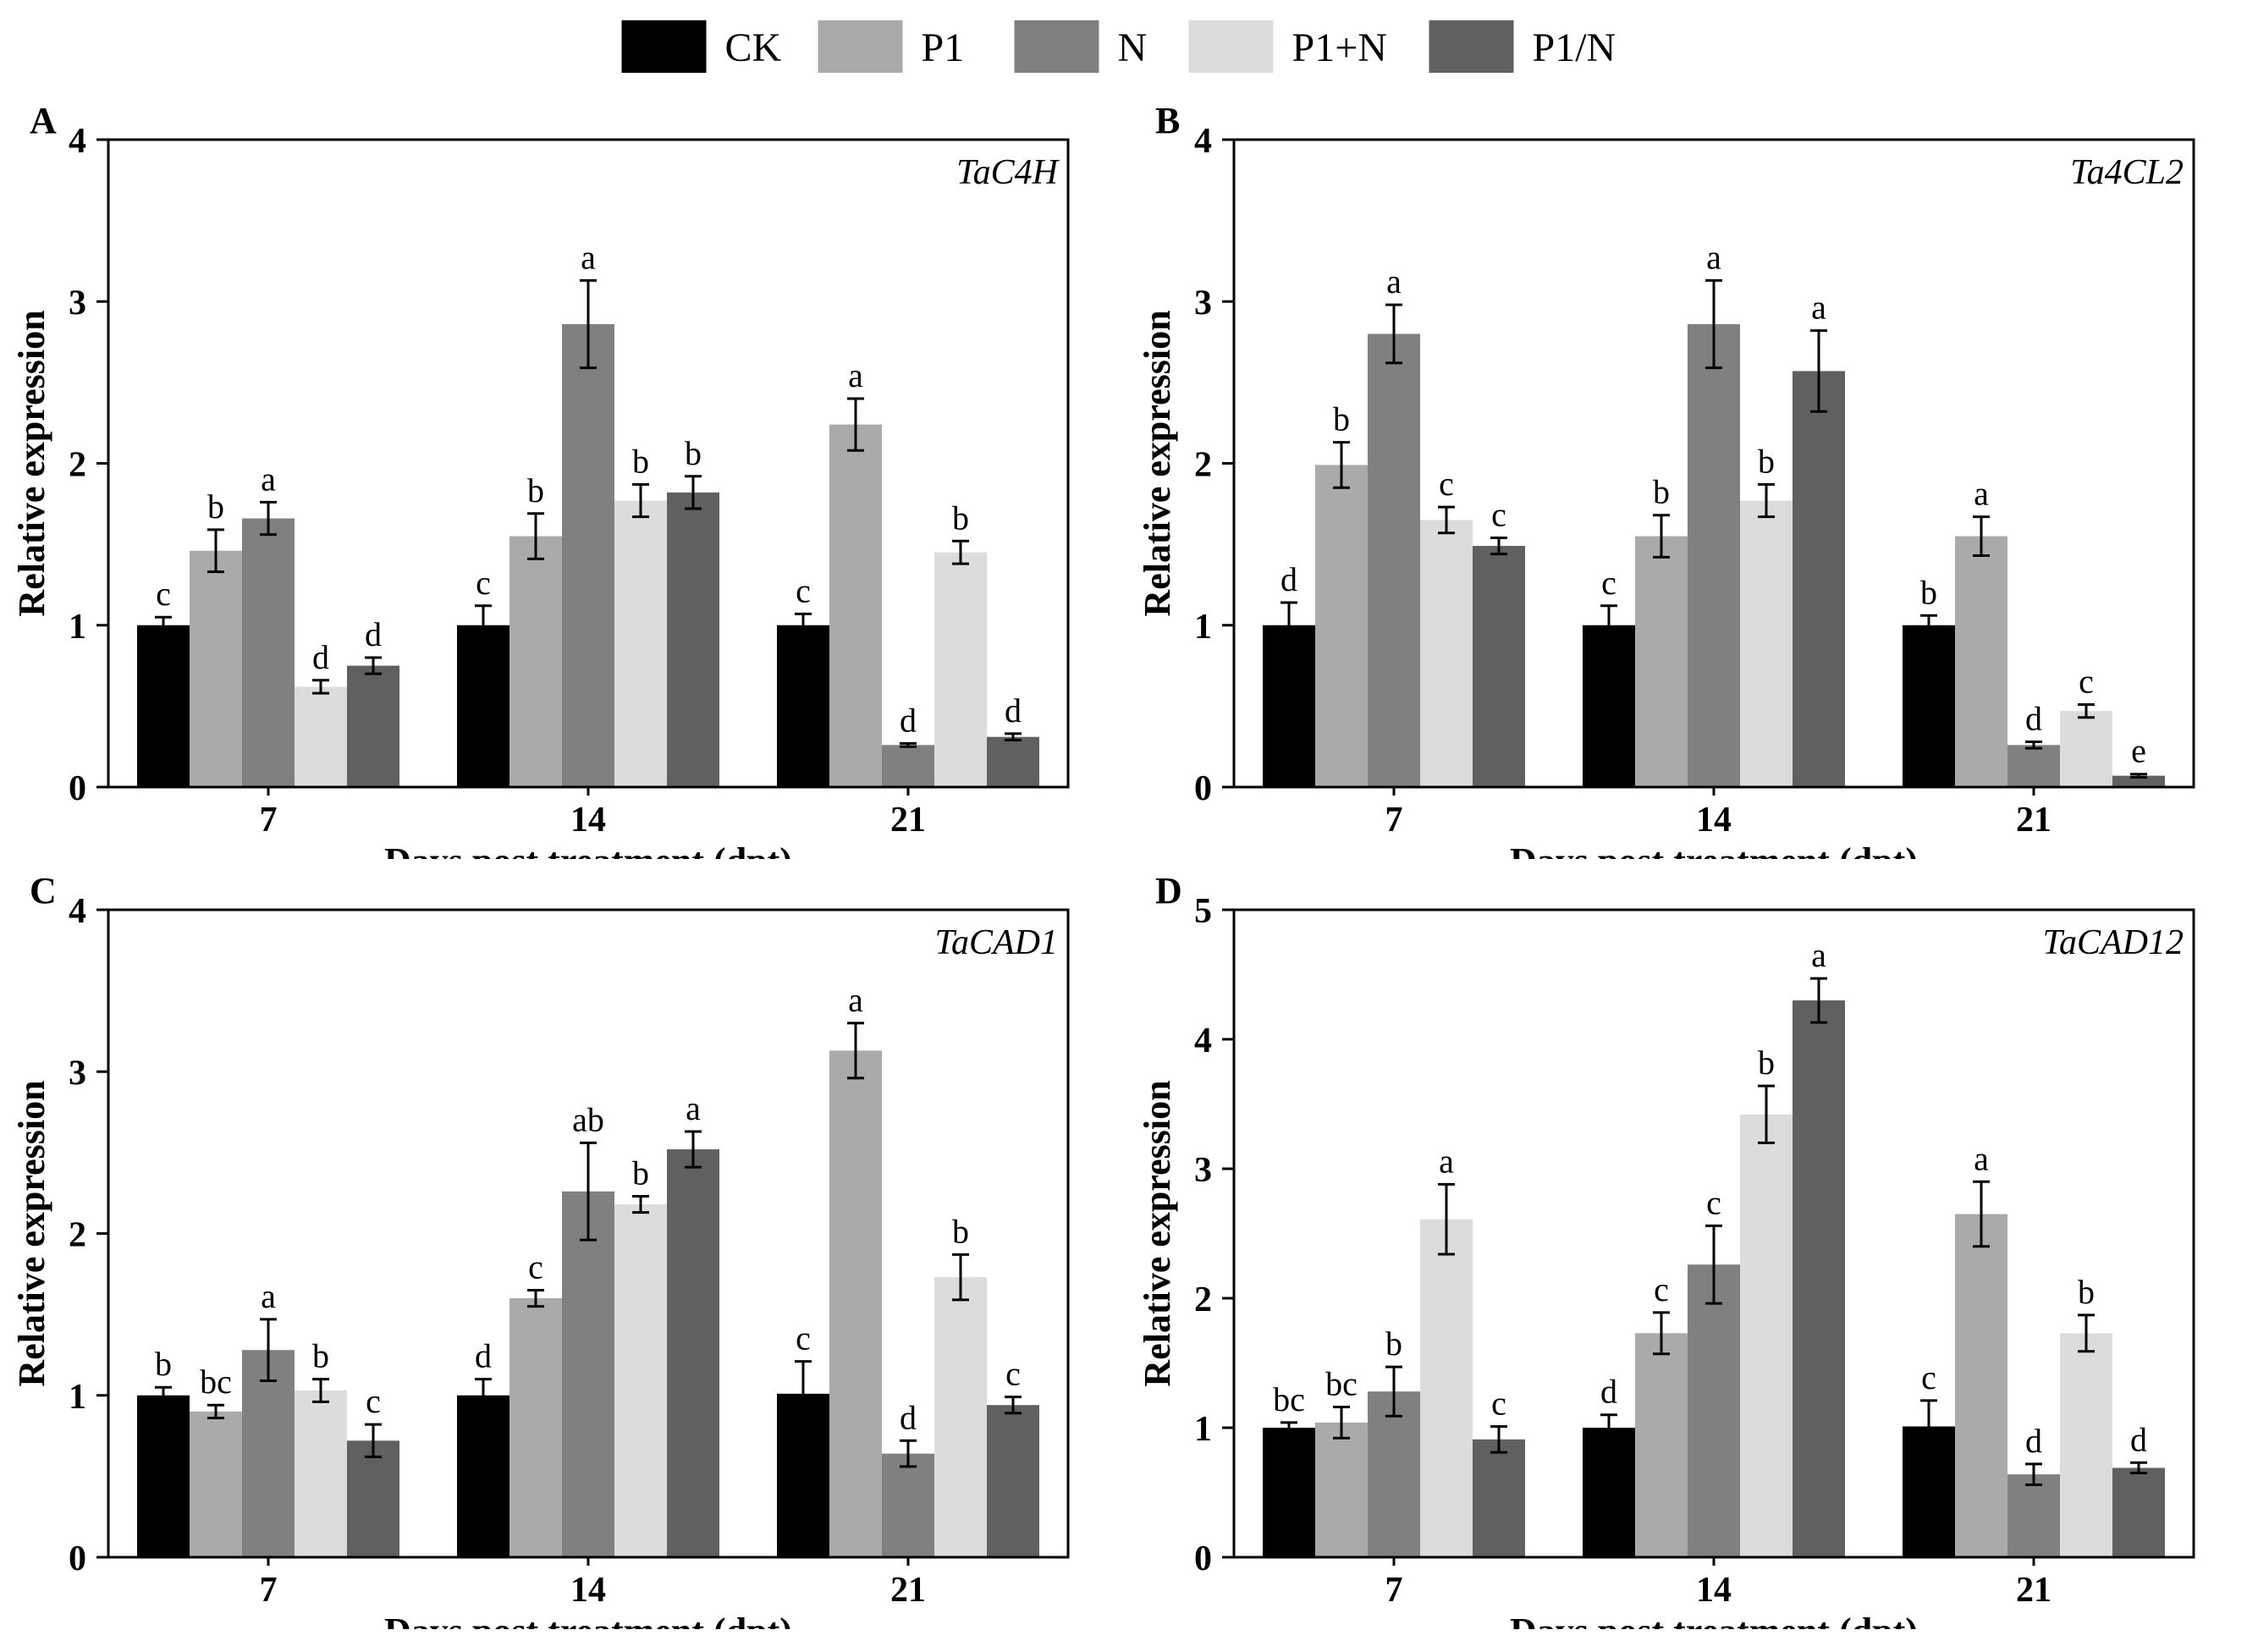 This screenshot has height=1652, width=2247. What do you see at coordinates (996, 942) in the screenshot?
I see `gene-label: TaCAD1` at bounding box center [996, 942].